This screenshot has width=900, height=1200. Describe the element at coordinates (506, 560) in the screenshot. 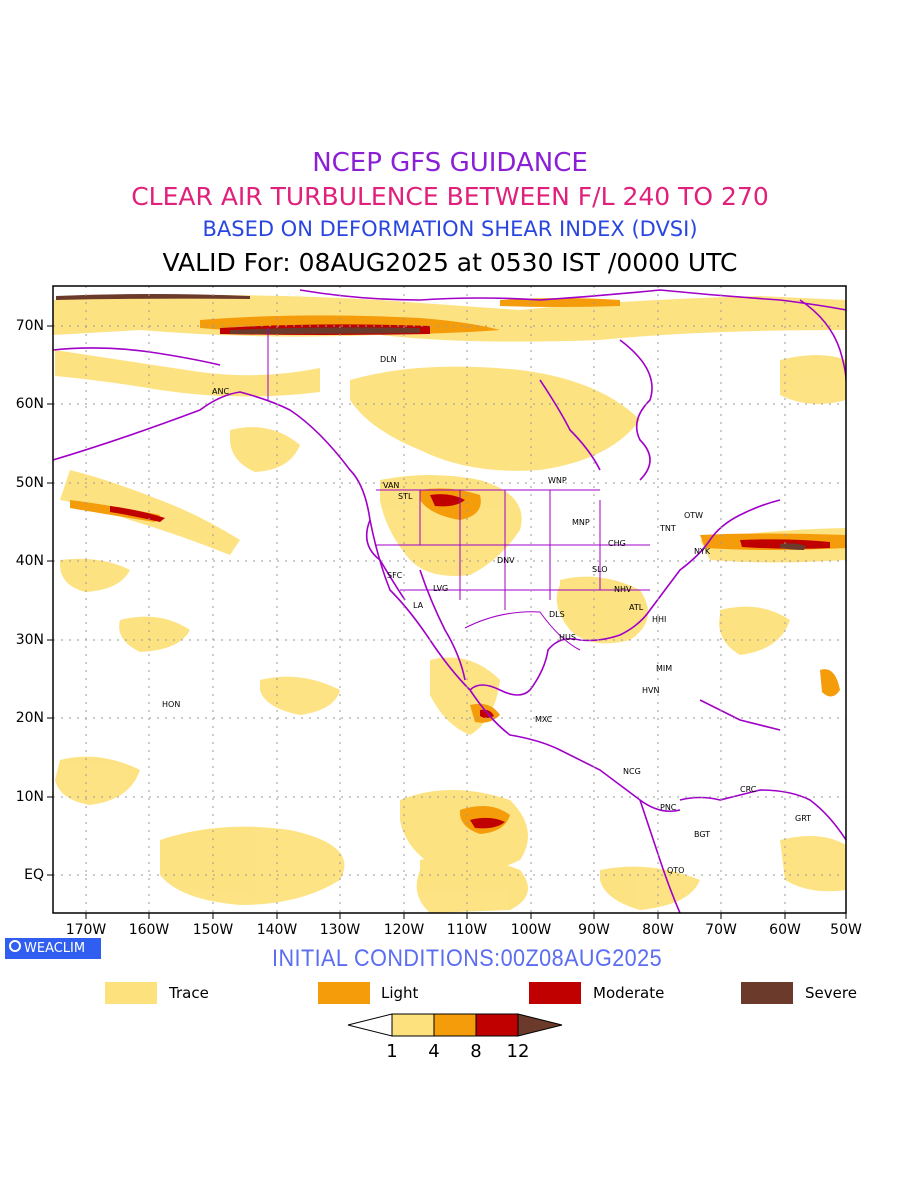

I see `station-dnv: DNV` at that location.